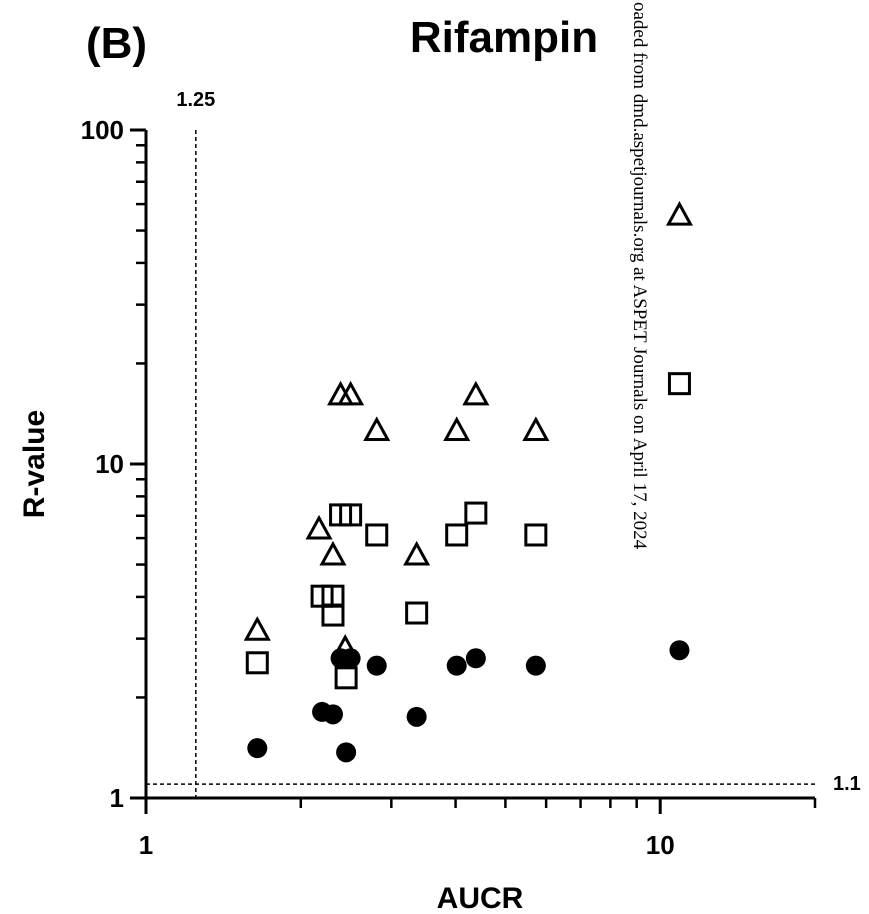  I want to click on y-tick-label: 1, so click(117, 798).